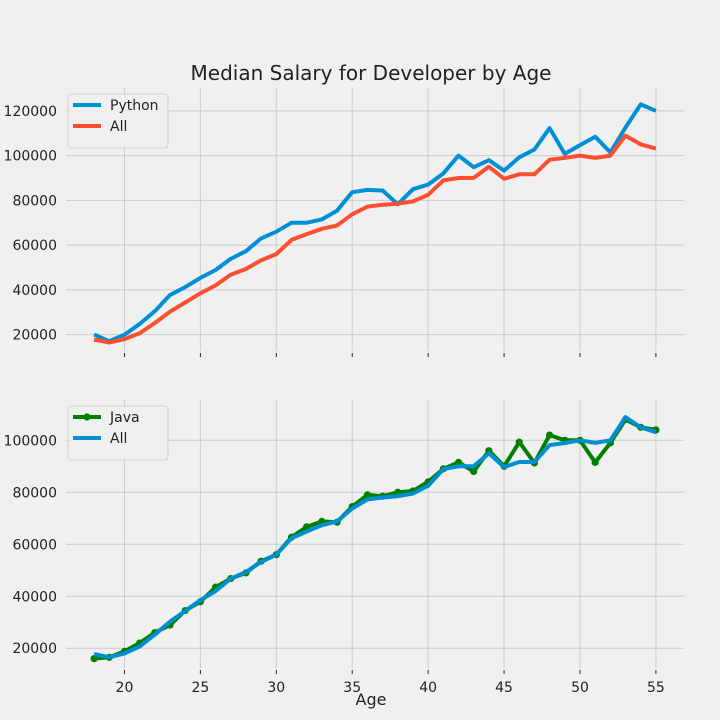  What do you see at coordinates (87, 417) in the screenshot?
I see `legend-marker` at bounding box center [87, 417].